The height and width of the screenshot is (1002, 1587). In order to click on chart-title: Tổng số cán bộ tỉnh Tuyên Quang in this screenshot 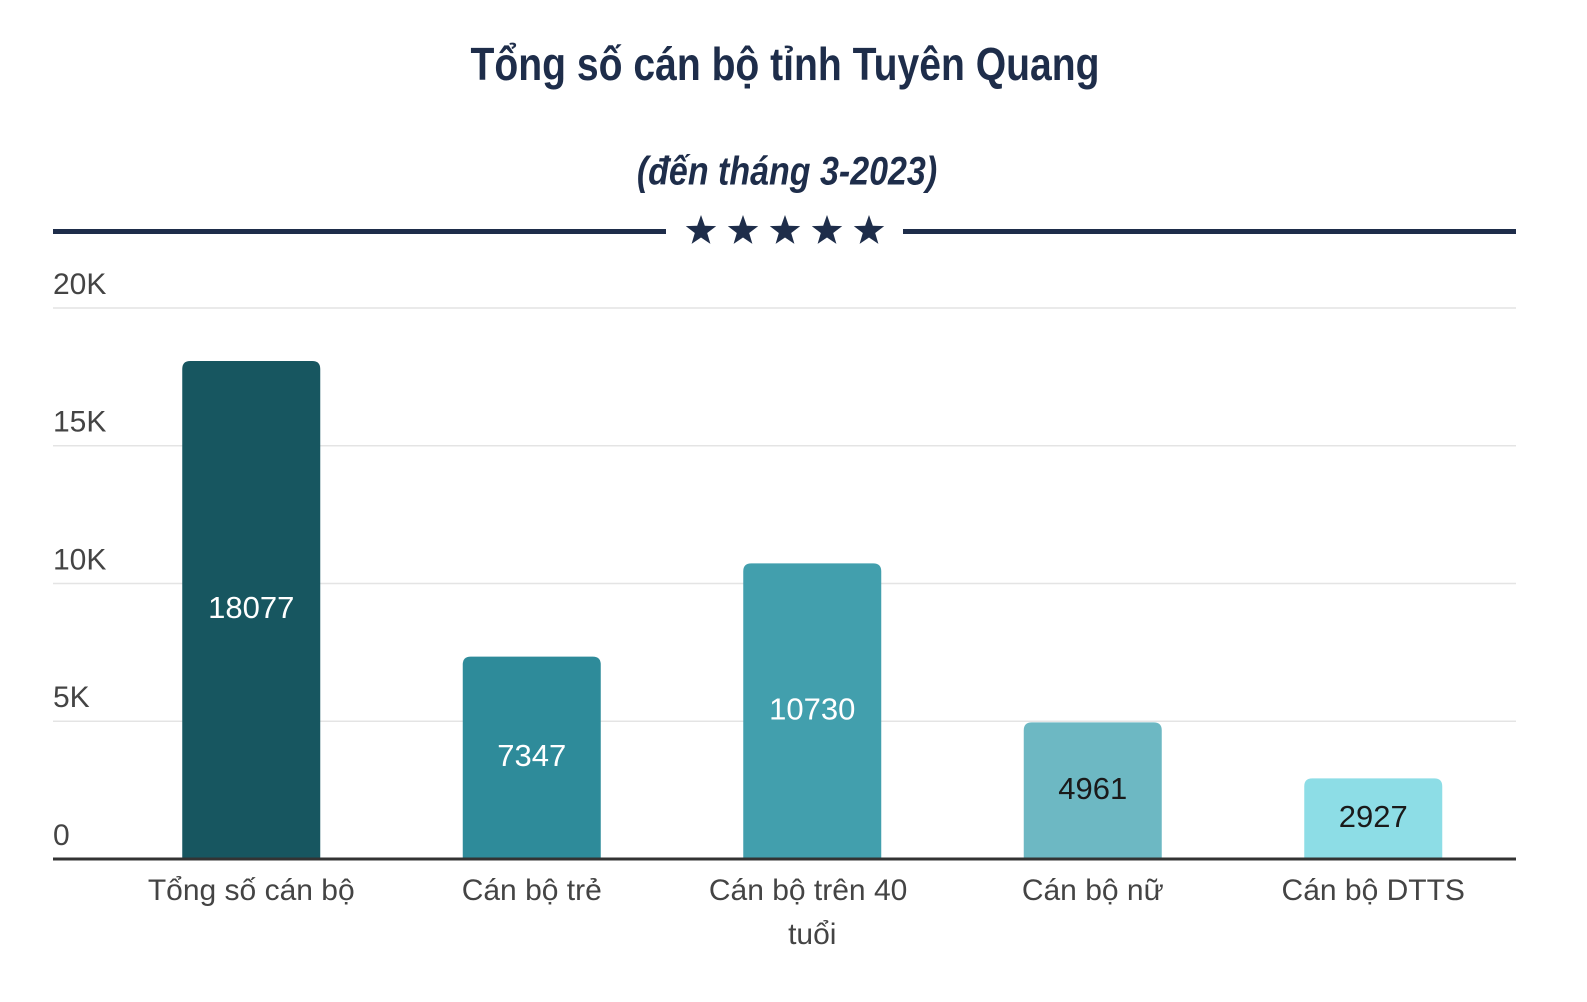, I will do `click(785, 65)`.